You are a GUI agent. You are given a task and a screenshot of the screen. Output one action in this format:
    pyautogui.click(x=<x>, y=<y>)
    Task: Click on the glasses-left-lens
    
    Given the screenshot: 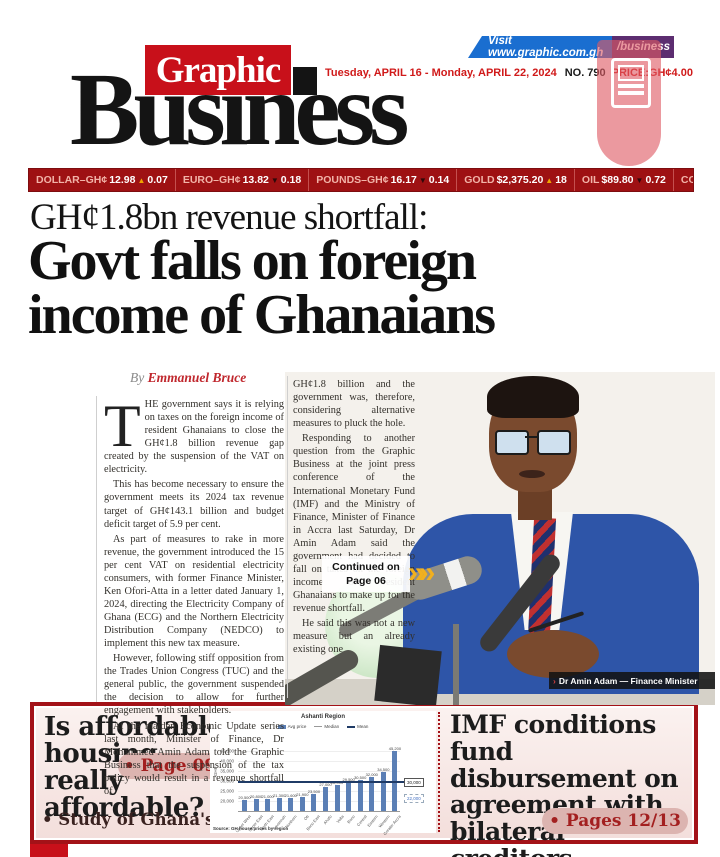 What is the action you would take?
    pyautogui.click(x=512, y=442)
    